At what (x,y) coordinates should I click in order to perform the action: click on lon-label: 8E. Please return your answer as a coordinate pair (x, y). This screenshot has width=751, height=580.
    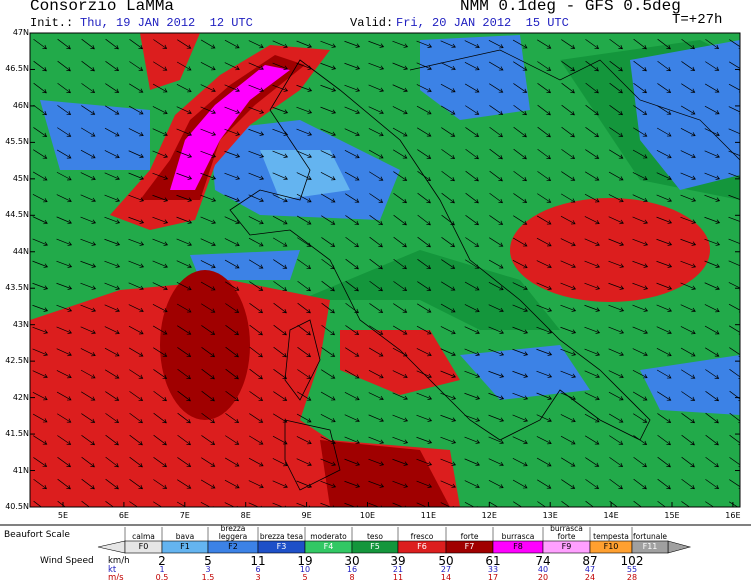
    Looking at the image, I should click on (245, 515).